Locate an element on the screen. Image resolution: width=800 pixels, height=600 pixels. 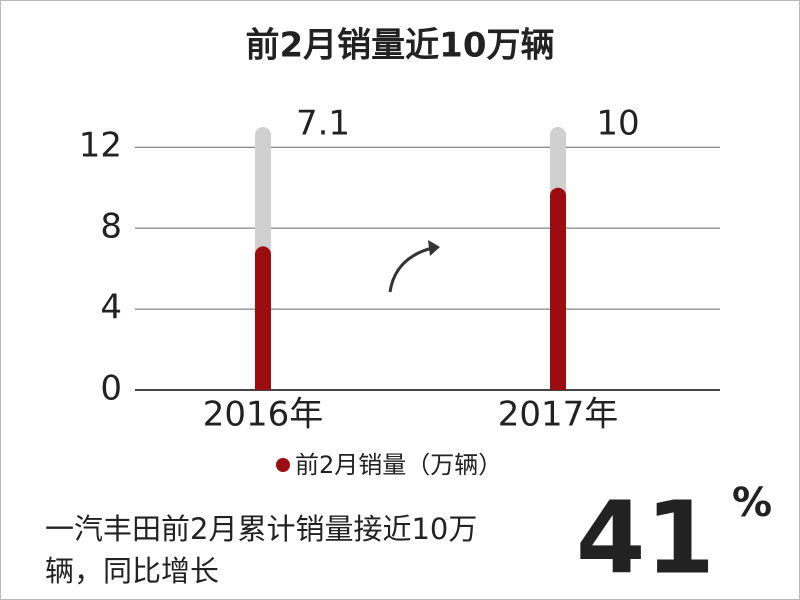
trend-arrow is located at coordinates (410, 269).